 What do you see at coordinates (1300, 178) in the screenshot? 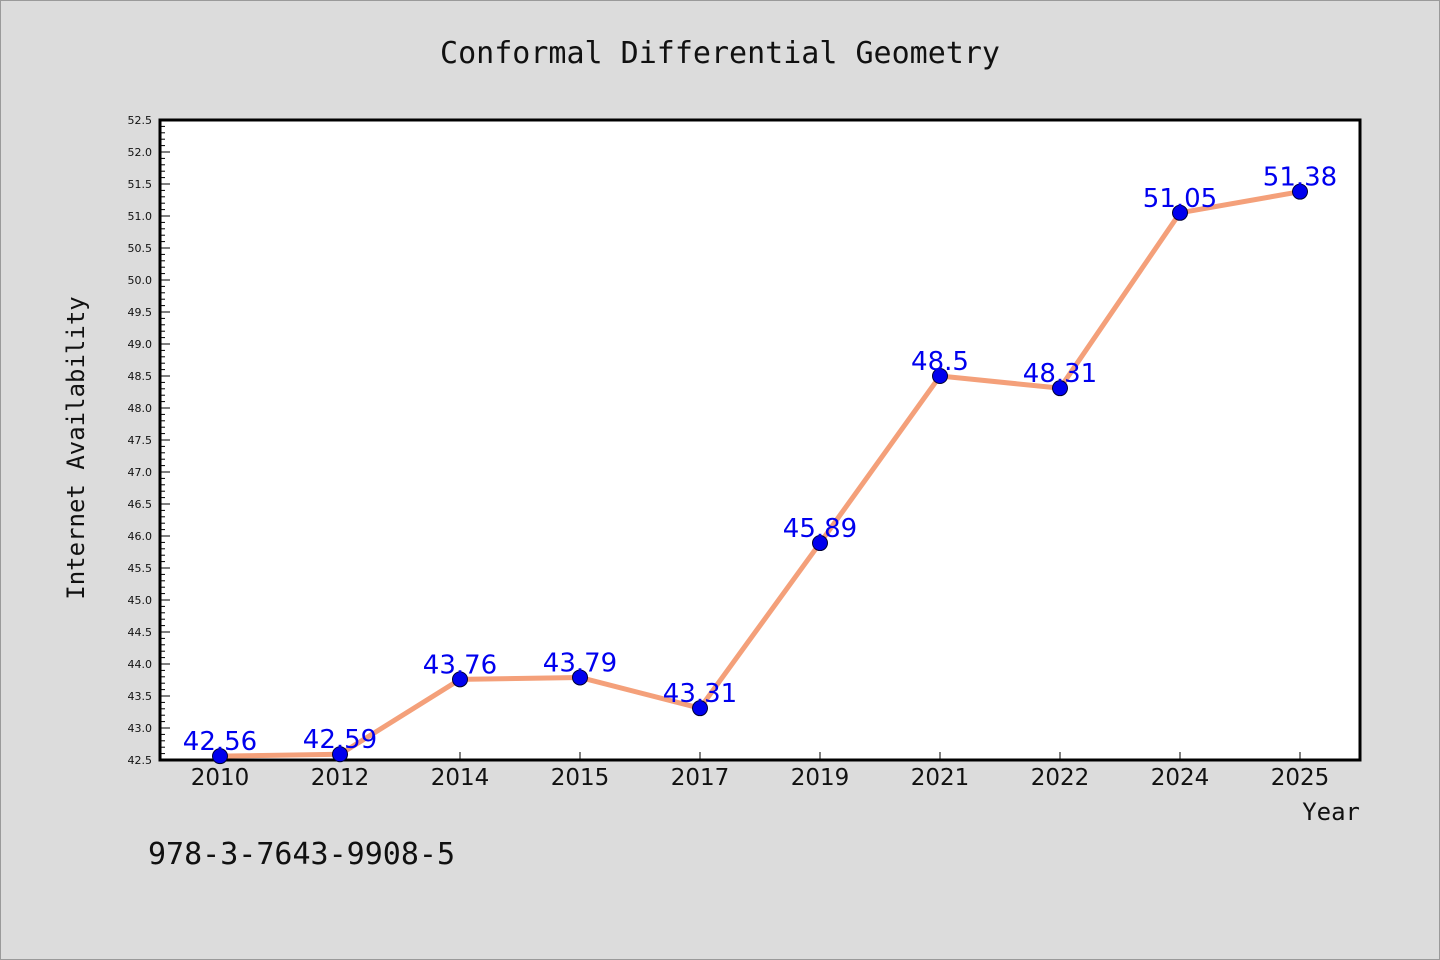
I see `data-label: 51.38` at bounding box center [1300, 178].